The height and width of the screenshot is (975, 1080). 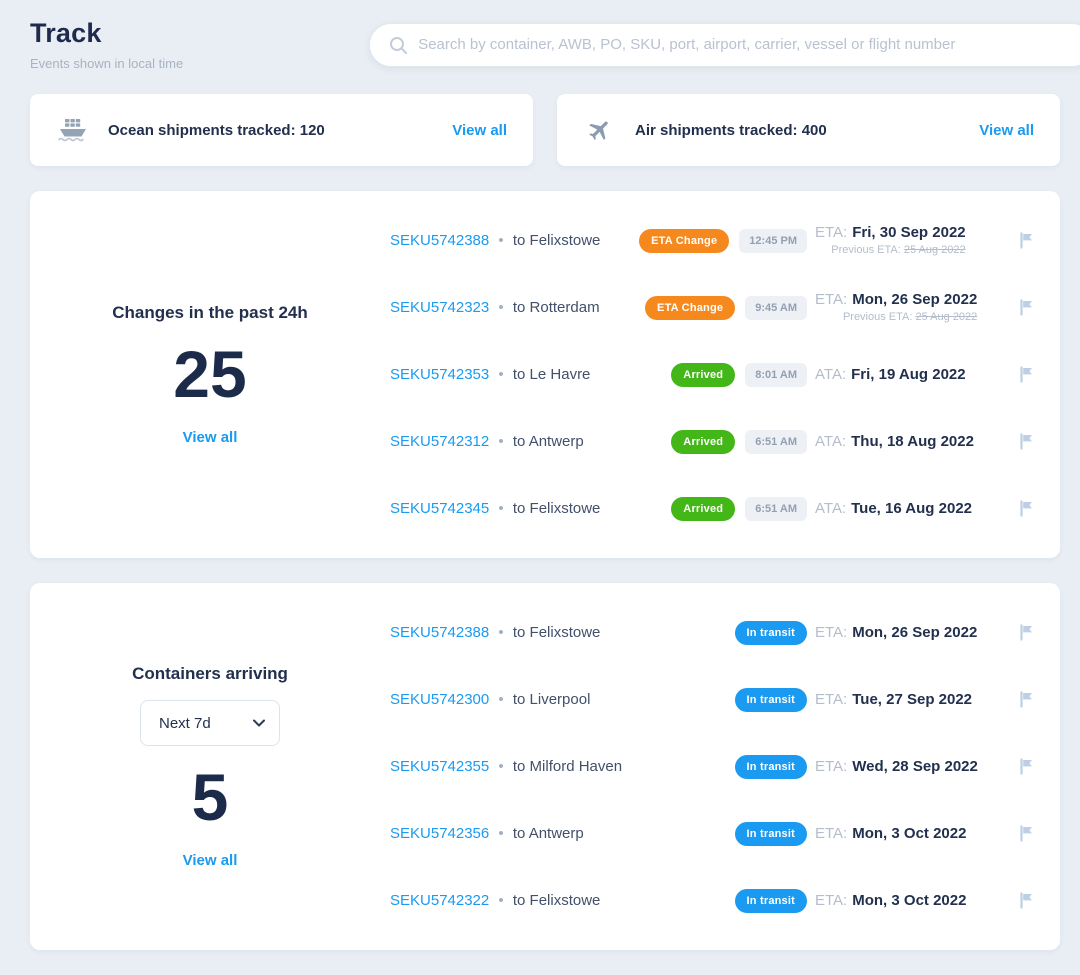 What do you see at coordinates (479, 130) in the screenshot?
I see `ocean-view-all-link: View all` at bounding box center [479, 130].